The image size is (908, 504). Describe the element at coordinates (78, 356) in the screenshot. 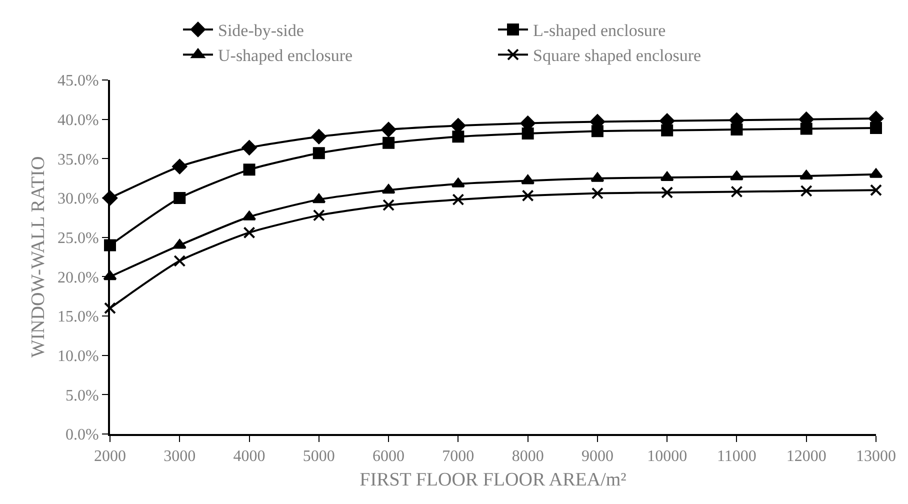

I see `y-tick-label: 10.0%` at that location.